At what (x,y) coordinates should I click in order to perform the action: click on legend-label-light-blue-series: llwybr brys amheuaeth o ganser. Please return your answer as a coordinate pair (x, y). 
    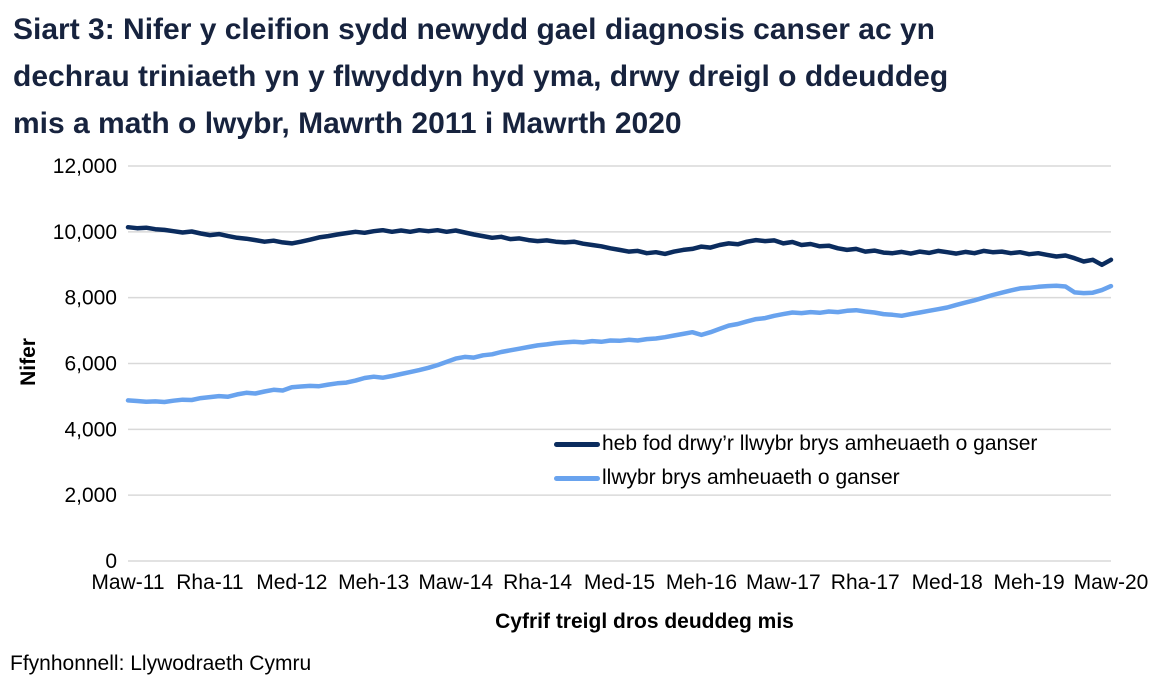
    Looking at the image, I should click on (751, 477).